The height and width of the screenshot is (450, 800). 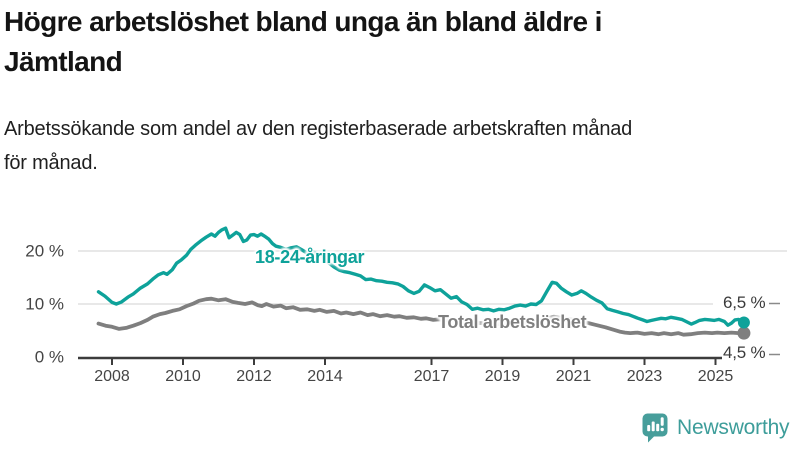 I want to click on x-tick-label-2023: 2023, so click(x=645, y=376).